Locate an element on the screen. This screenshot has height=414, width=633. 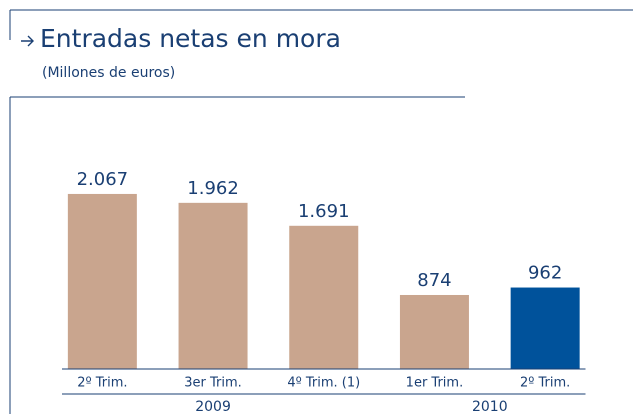
x-tick-label: 4º Trim. (1) is located at coordinates (323, 383).